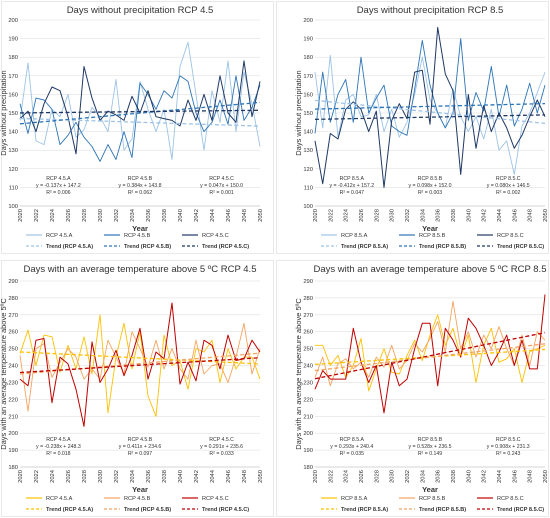 Image resolution: width=550 pixels, height=518 pixels. What do you see at coordinates (442, 510) in the screenshot?
I see `legend-label-trend: Trend (RCP 8.5.B)` at bounding box center [442, 510].